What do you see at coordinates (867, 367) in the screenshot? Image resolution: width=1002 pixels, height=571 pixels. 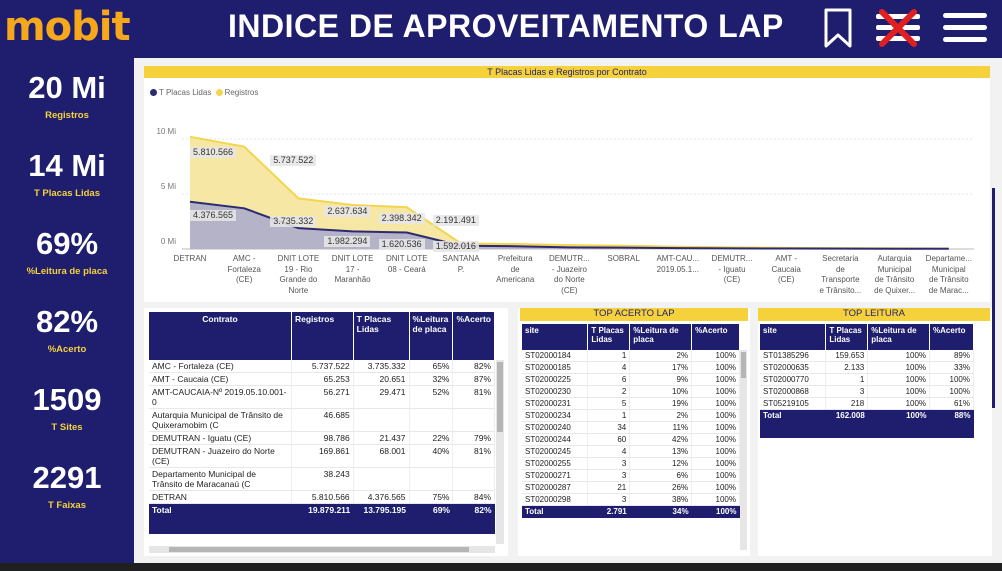 I see `table-row: ST02000635 2.133 100% 33%` at bounding box center [867, 367].